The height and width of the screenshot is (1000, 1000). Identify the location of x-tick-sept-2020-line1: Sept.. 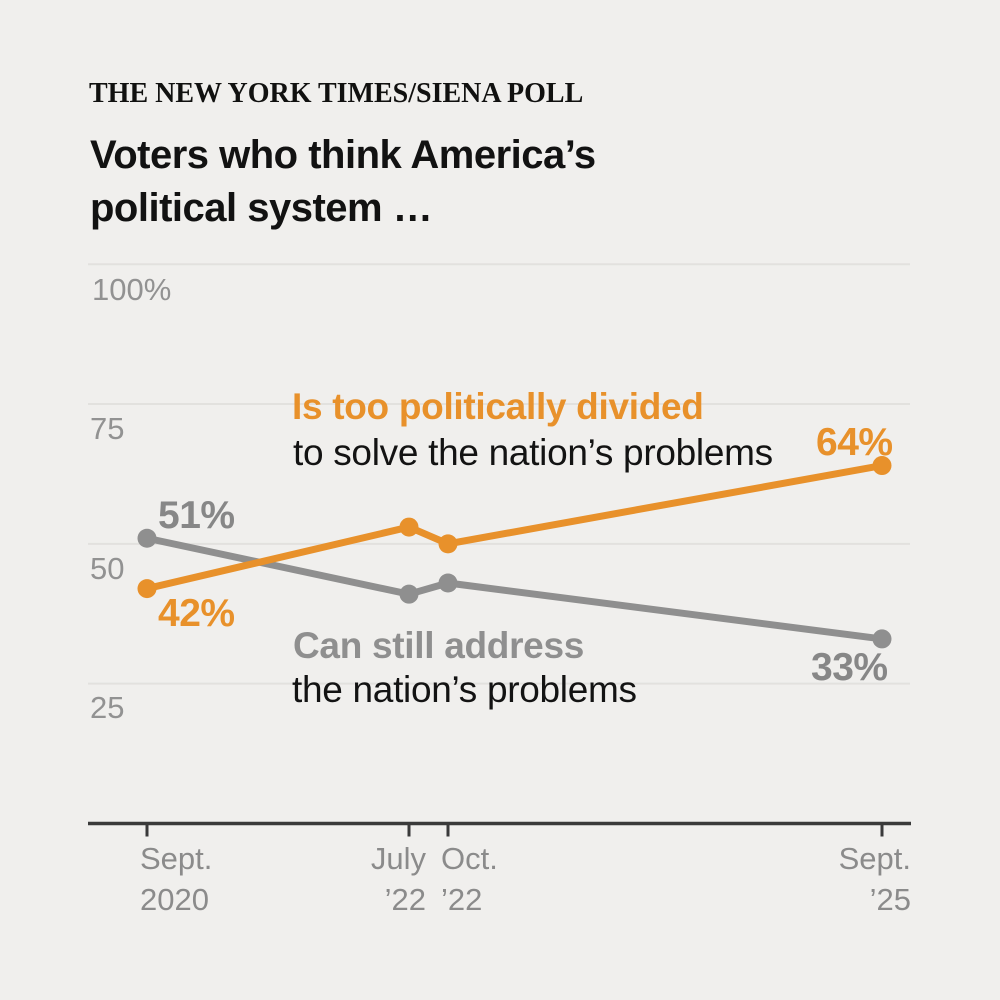
(176, 858).